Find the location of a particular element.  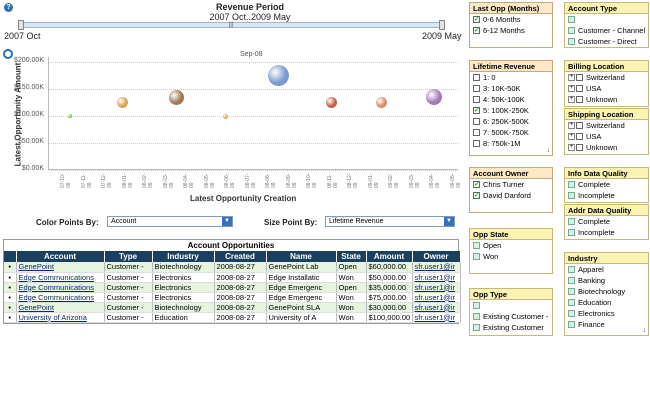

period-slider-end-handle is located at coordinates (442, 25).